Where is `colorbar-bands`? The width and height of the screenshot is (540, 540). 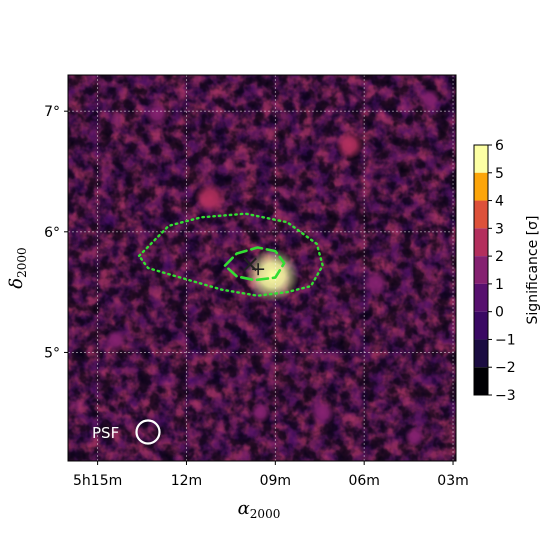 colorbar-bands is located at coordinates (481, 270).